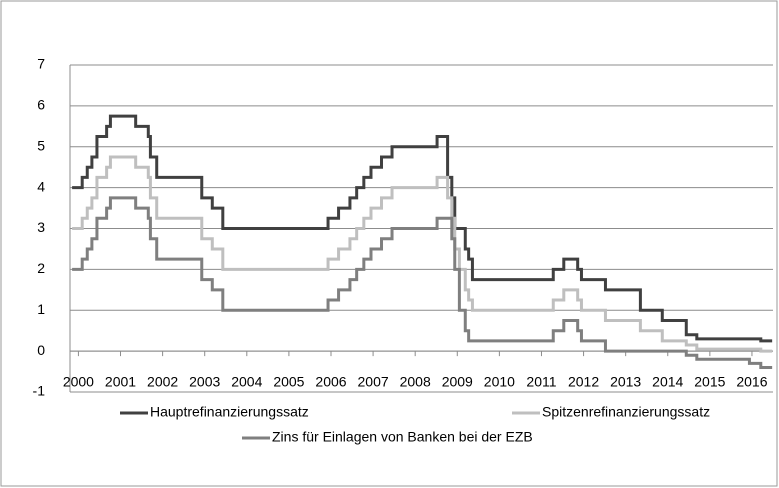  What do you see at coordinates (667, 382) in the screenshot?
I see `x-tick-label: 2014` at bounding box center [667, 382].